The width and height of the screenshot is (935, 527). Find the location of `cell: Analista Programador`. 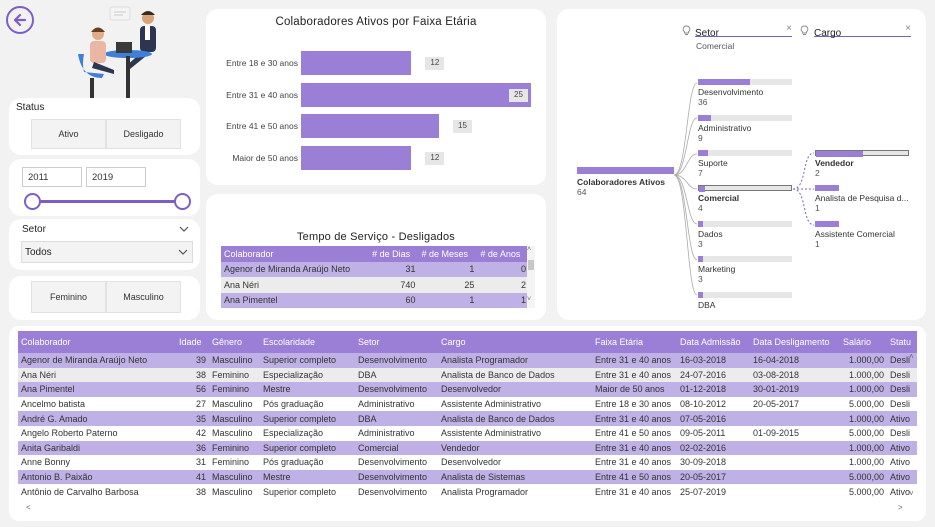

cell: Analista Programador is located at coordinates (515, 491).